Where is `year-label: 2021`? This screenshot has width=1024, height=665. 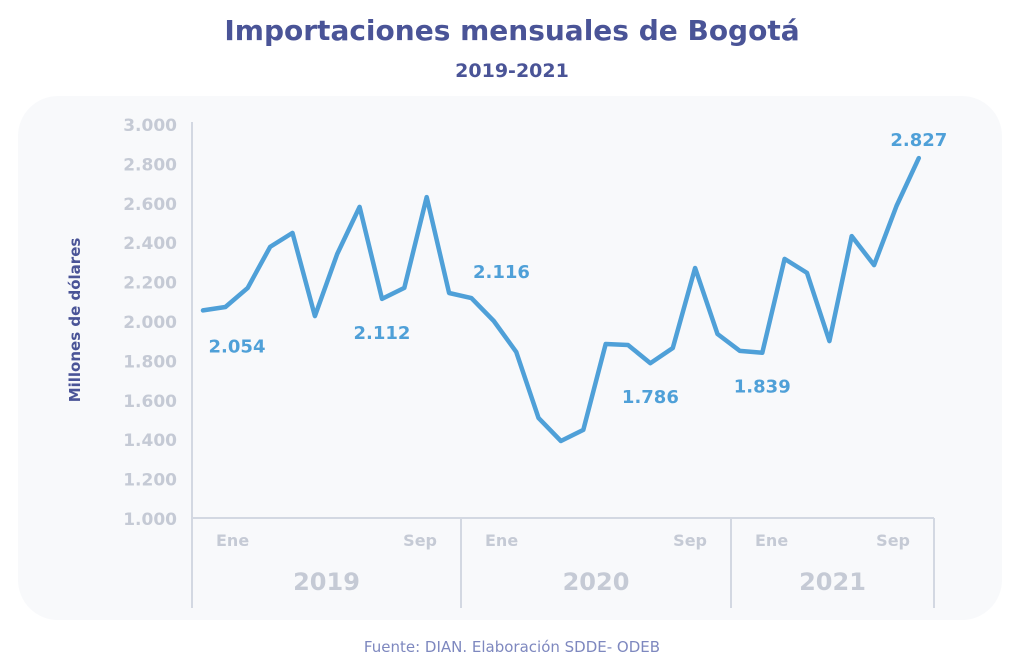
year-label: 2021 is located at coordinates (832, 582).